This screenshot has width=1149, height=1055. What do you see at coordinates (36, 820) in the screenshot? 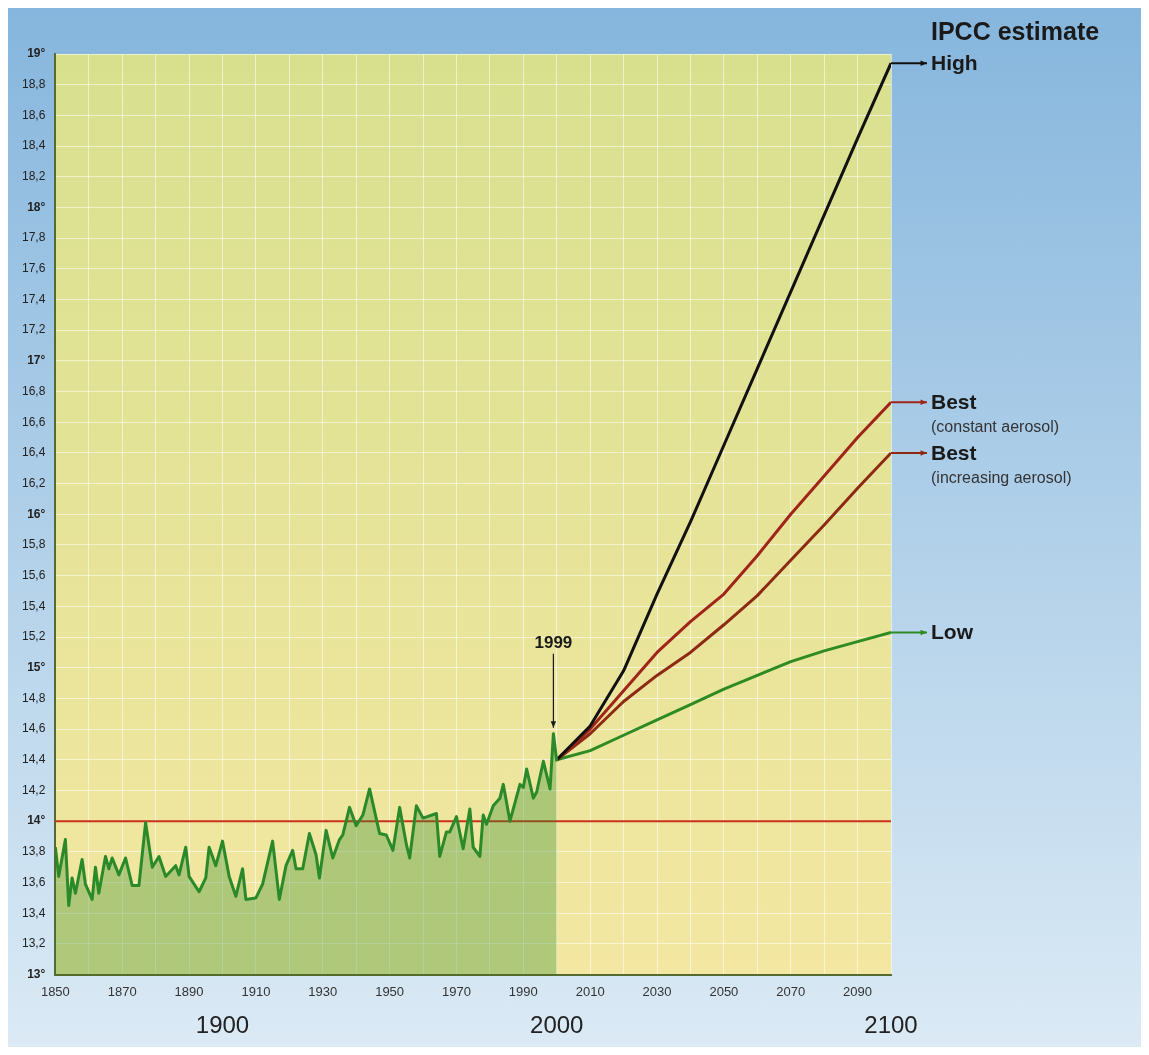
I see `y-tick-label: 14°` at bounding box center [36, 820].